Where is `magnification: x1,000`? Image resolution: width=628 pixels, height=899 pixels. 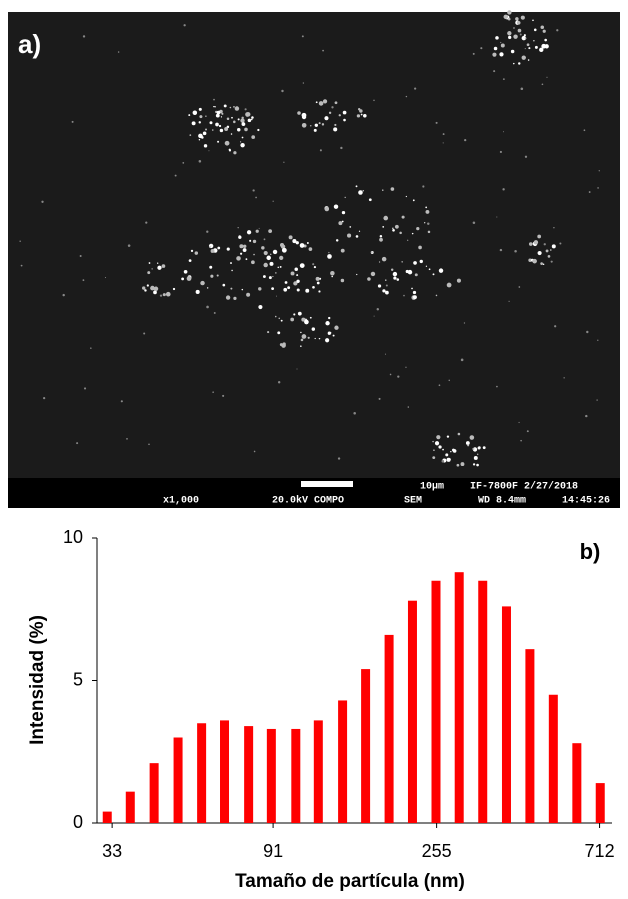 magnification: x1,000 is located at coordinates (181, 501).